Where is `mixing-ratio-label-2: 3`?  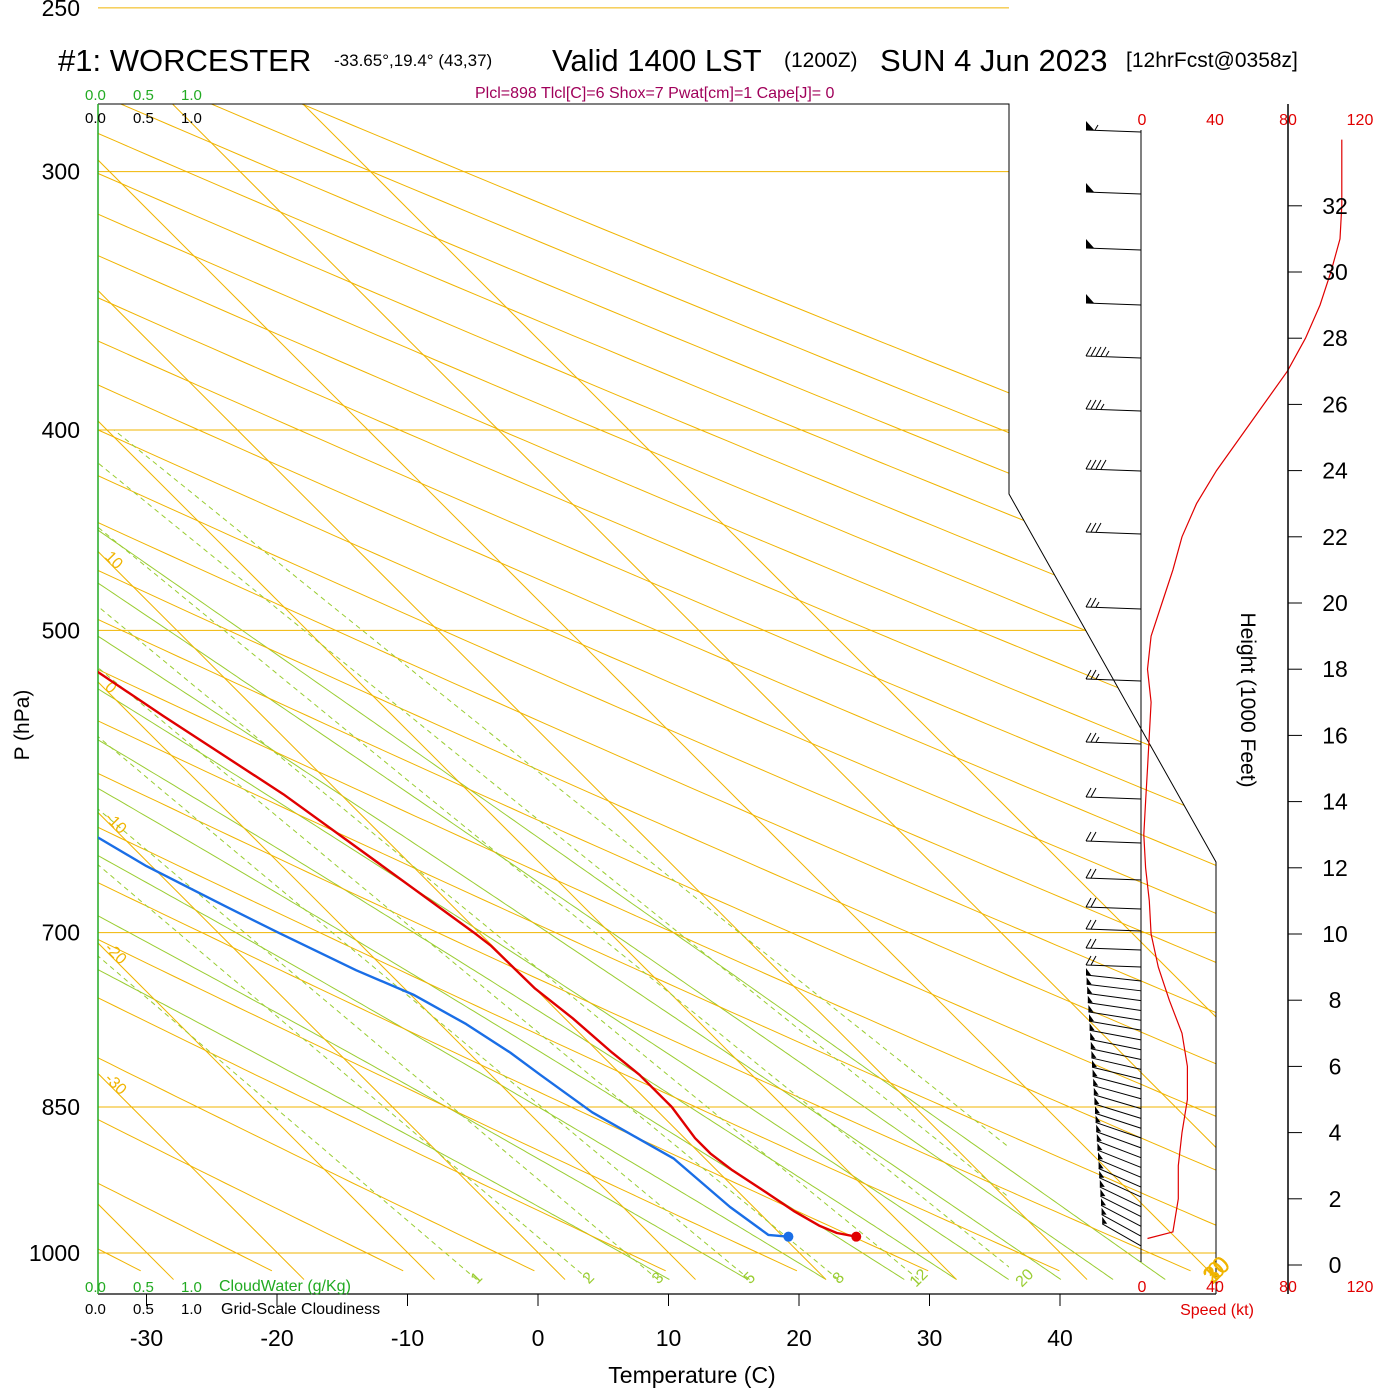 mixing-ratio-label-2: 3 is located at coordinates (658, 1278).